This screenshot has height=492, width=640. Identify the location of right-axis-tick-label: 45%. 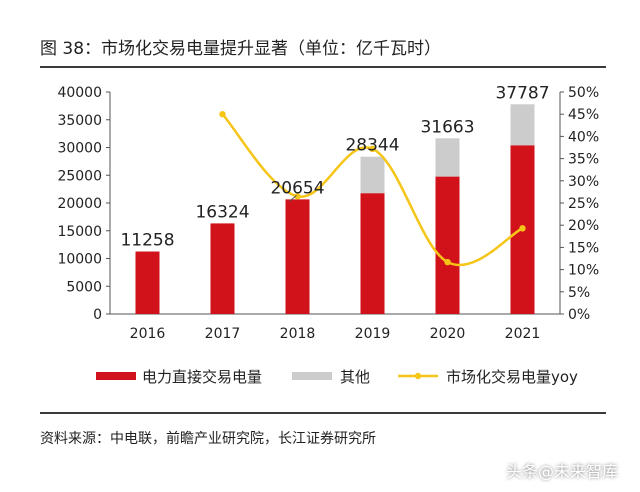
(583, 115).